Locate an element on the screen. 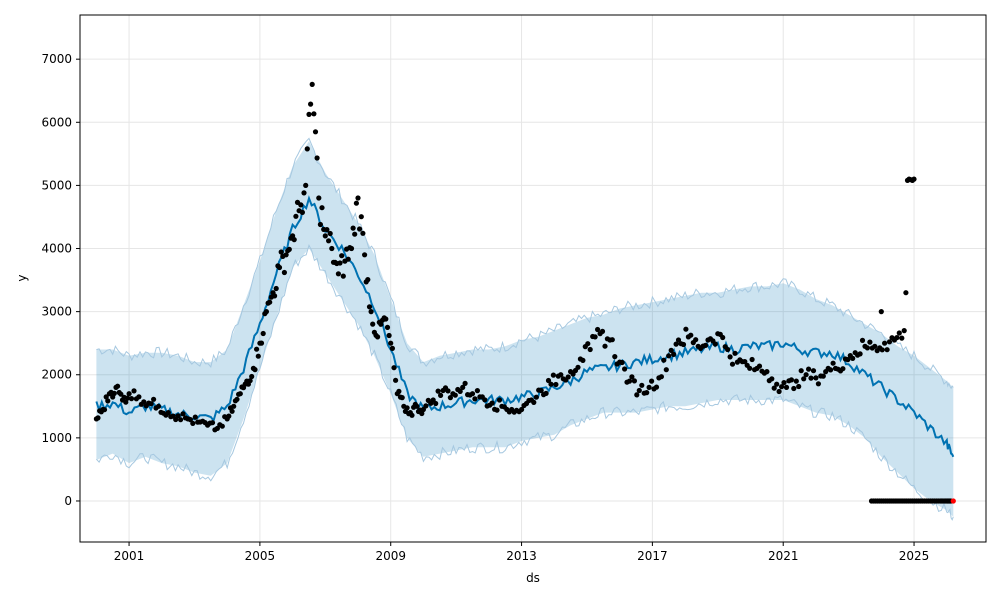 Image resolution: width=1000 pixels, height=600 pixels. x-tick-label: 2009 is located at coordinates (390, 556).